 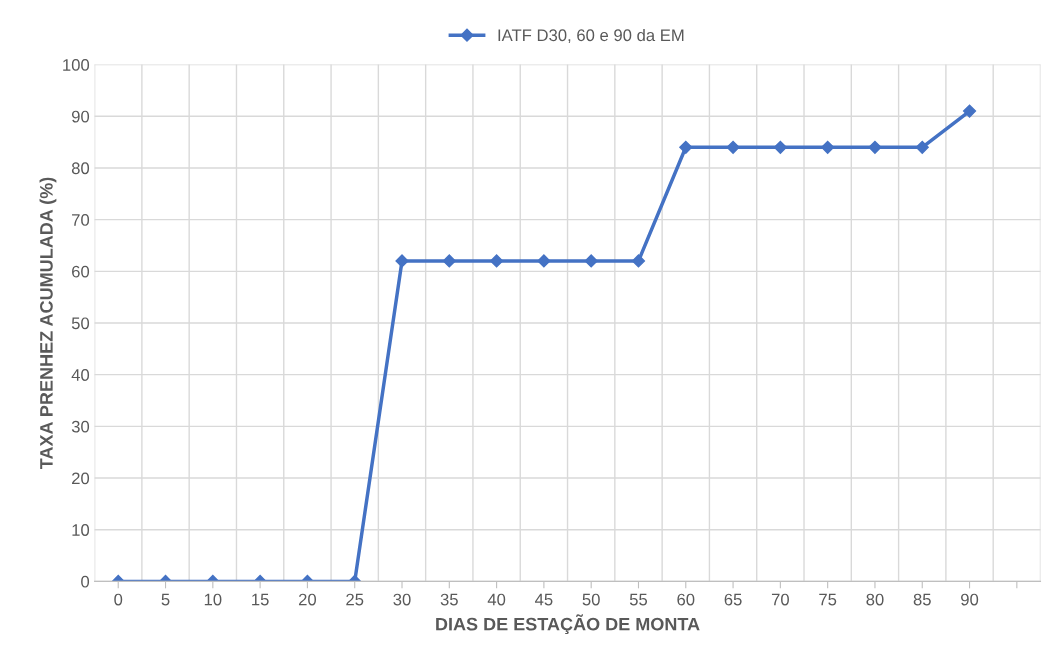 What do you see at coordinates (85, 581) in the screenshot?
I see `y-tick-label: 0` at bounding box center [85, 581].